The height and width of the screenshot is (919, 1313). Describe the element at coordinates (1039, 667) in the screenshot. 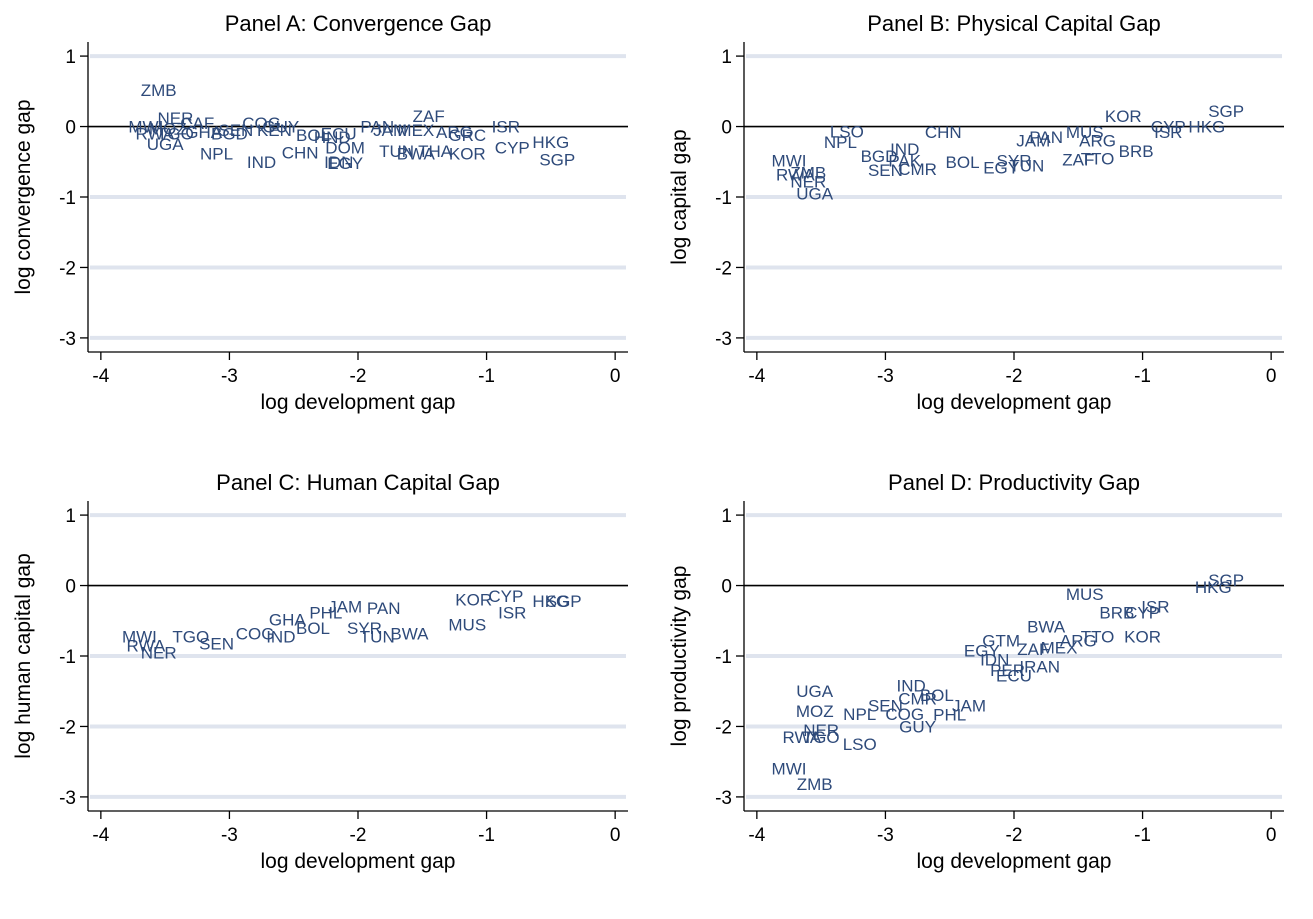

I see `data-point-label: IRAN` at that location.